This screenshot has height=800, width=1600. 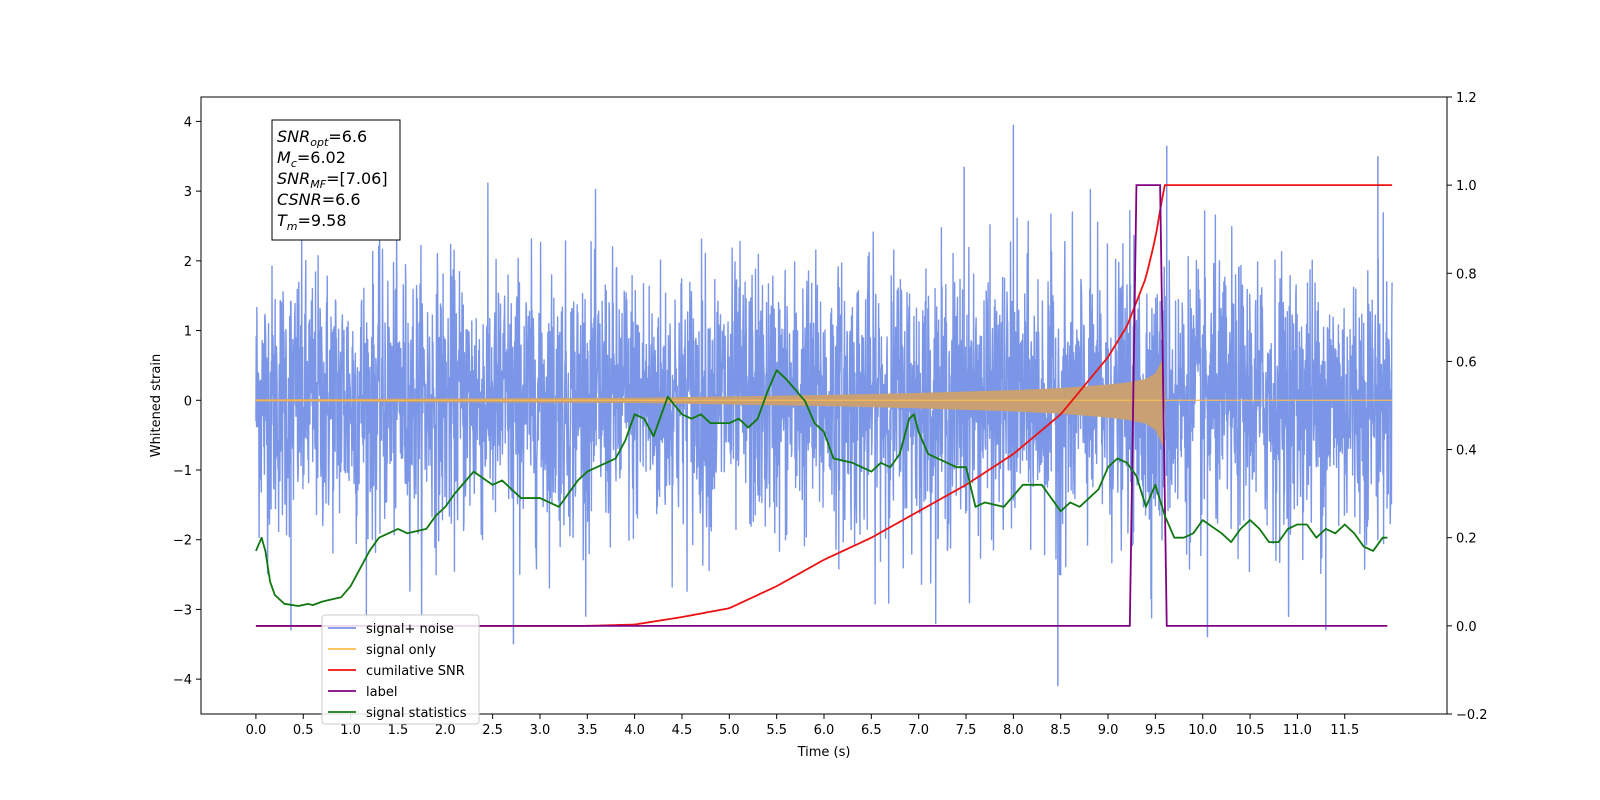 I want to click on x-tick-label: 3.0, so click(x=540, y=730).